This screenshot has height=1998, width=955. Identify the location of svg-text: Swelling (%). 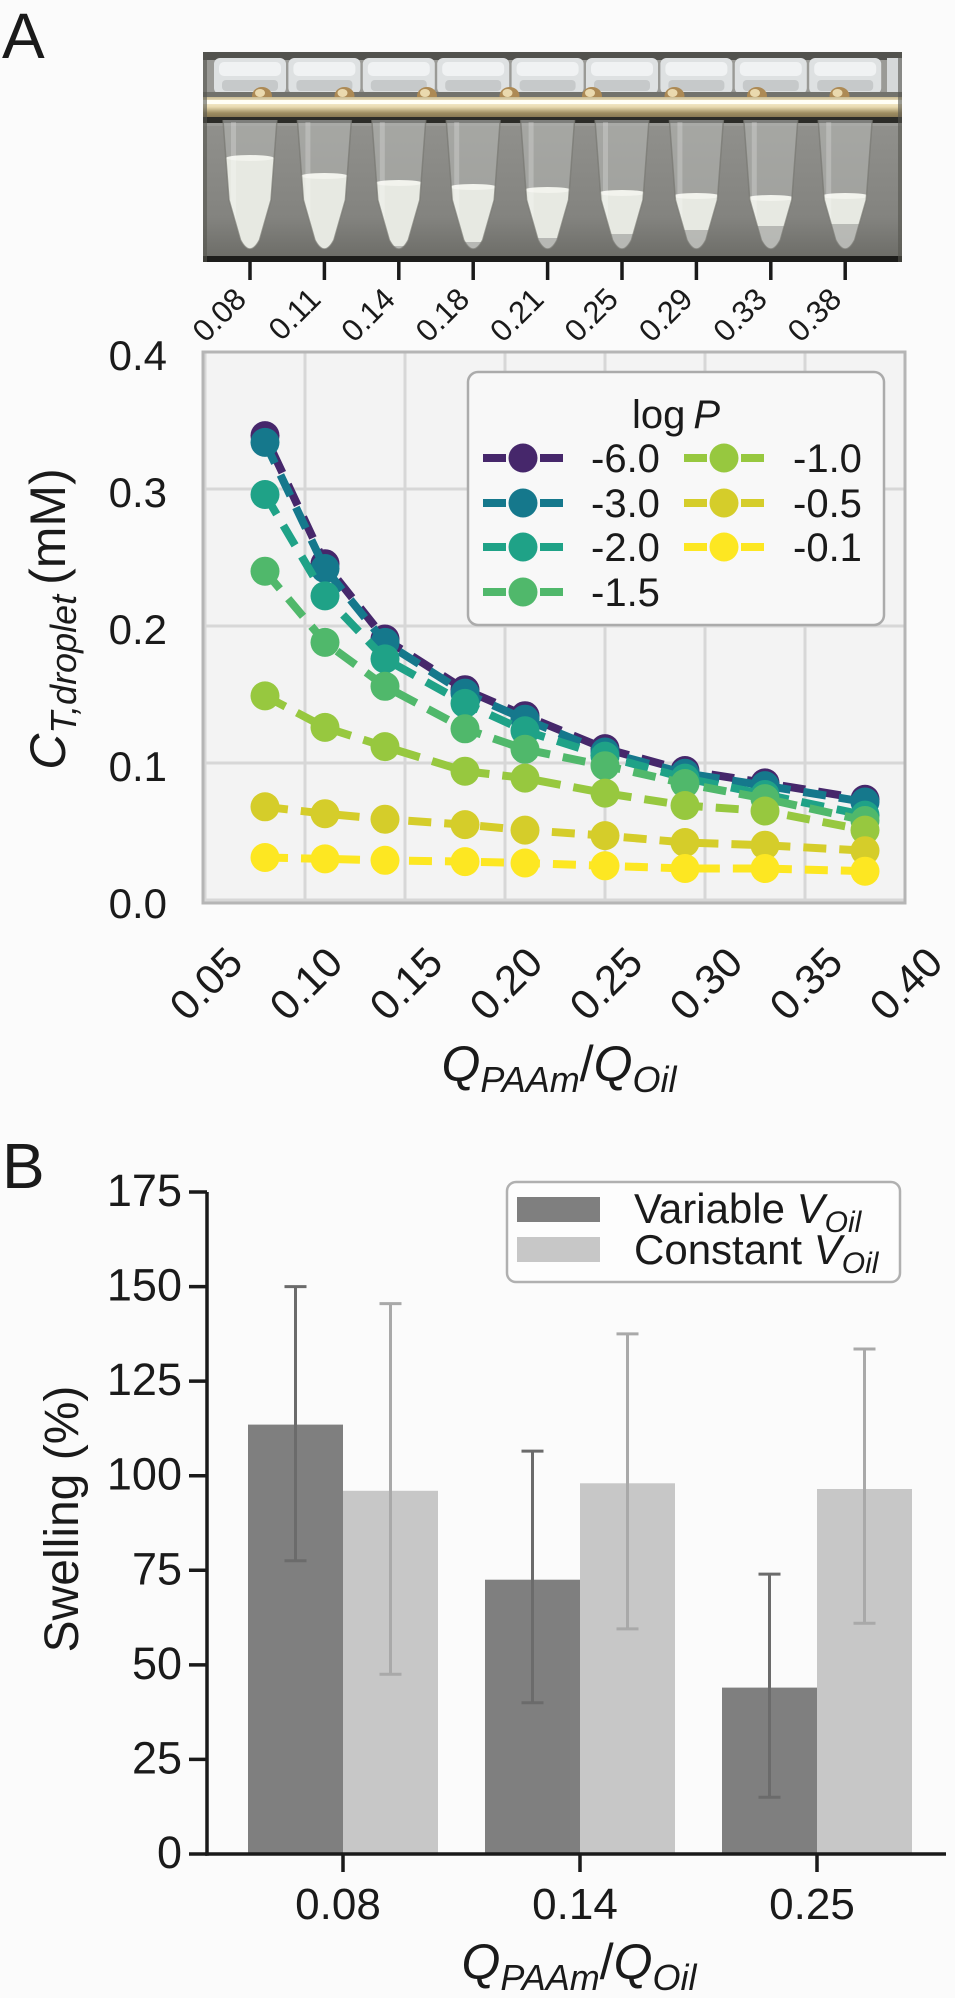
(62, 1519).